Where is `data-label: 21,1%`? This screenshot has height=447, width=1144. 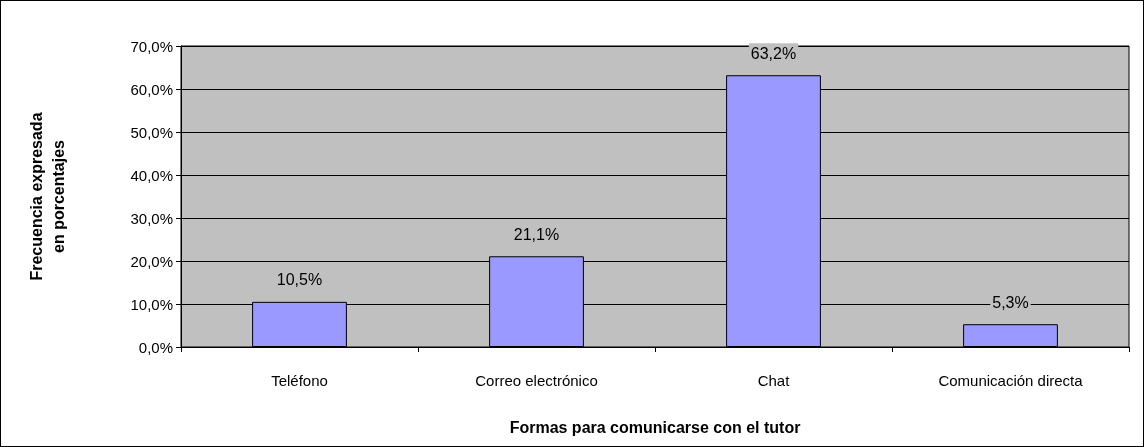 data-label: 21,1% is located at coordinates (536, 234).